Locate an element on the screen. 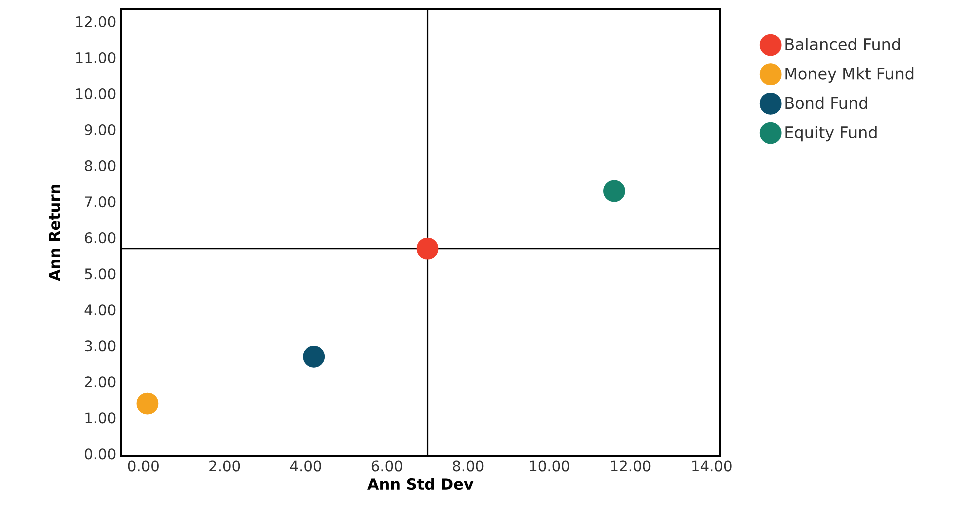 The image size is (970, 516). y-tick-label: 8.00 is located at coordinates (100, 166).